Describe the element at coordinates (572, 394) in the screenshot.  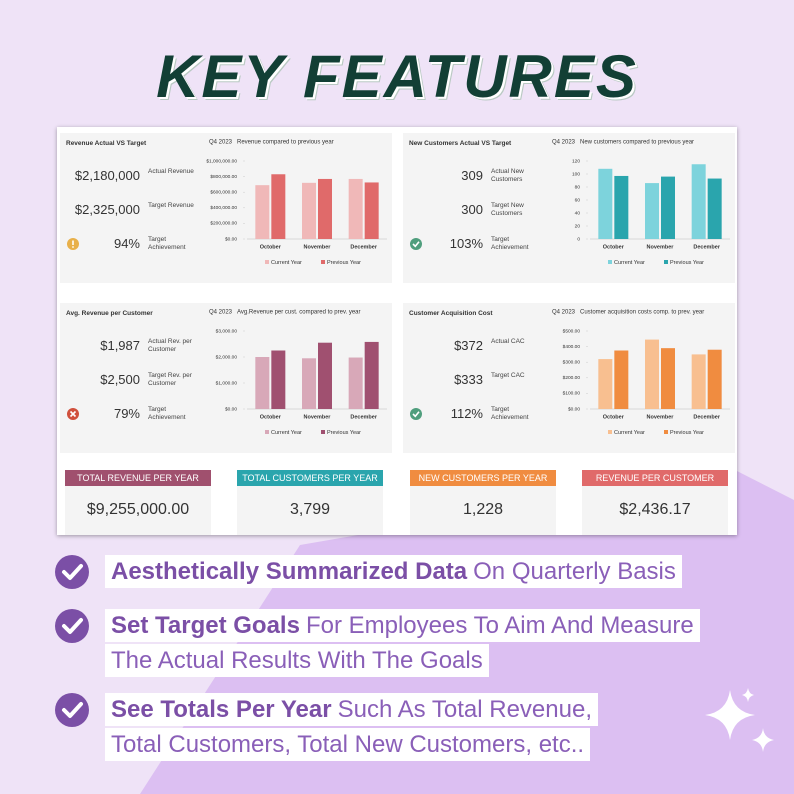
I see `y-tick-label: $100.00` at that location.